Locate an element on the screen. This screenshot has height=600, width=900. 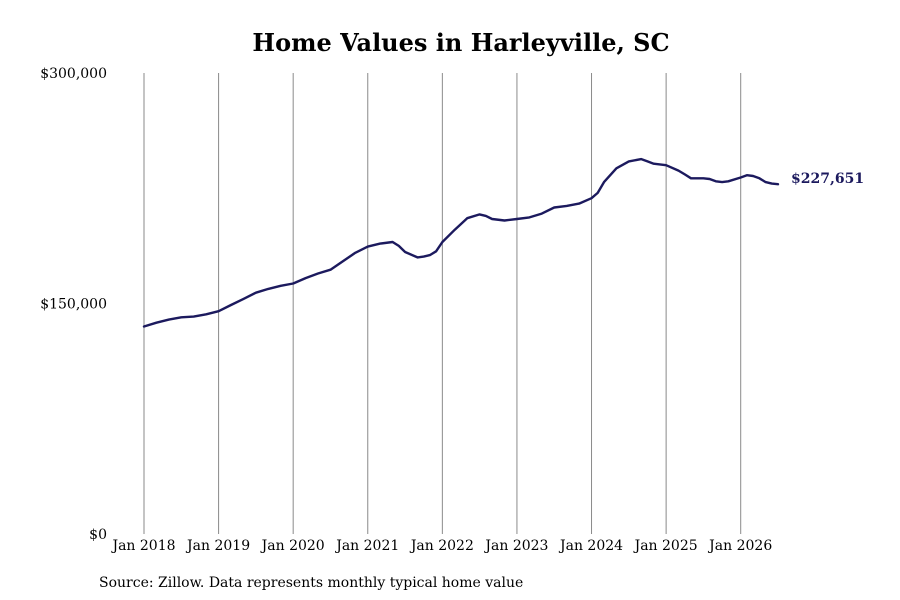
y-axis: $0 $150,000 $300,000 is located at coordinates (73, 304).